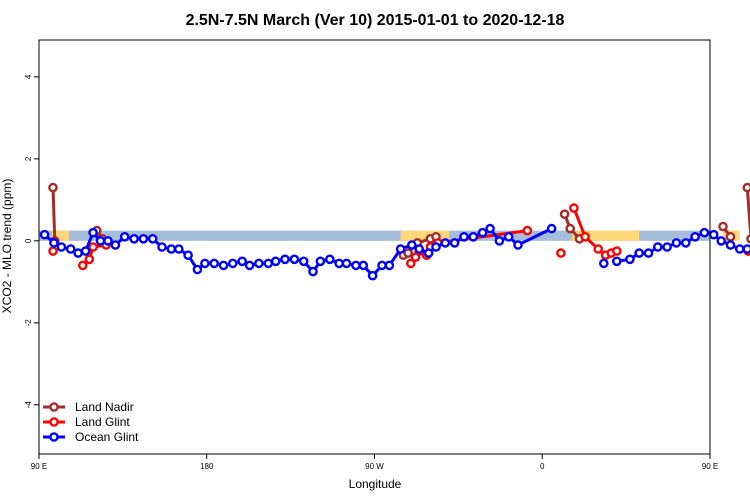  What do you see at coordinates (102, 422) in the screenshot?
I see `legend-label: Land Glint` at bounding box center [102, 422].